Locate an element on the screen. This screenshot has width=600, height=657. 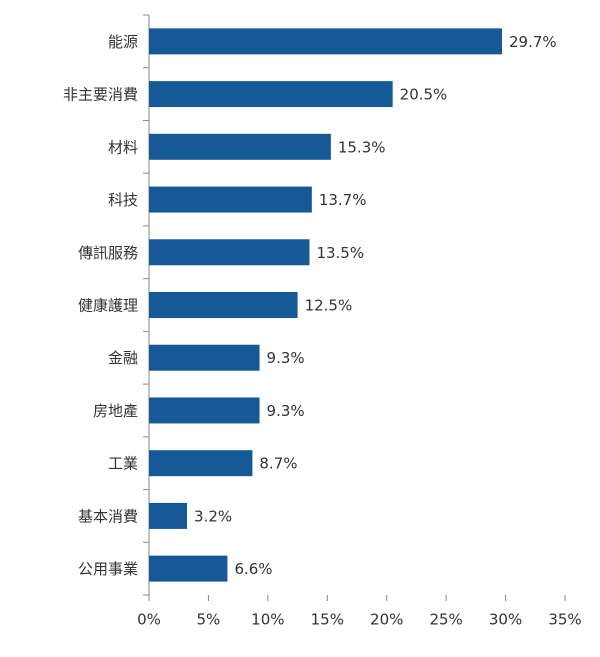
x-tick-label: 25% is located at coordinates (445, 620).